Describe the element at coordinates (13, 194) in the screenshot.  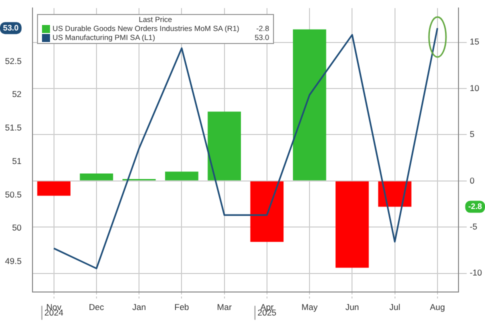
I see `y-tick-label: 50.5` at that location.